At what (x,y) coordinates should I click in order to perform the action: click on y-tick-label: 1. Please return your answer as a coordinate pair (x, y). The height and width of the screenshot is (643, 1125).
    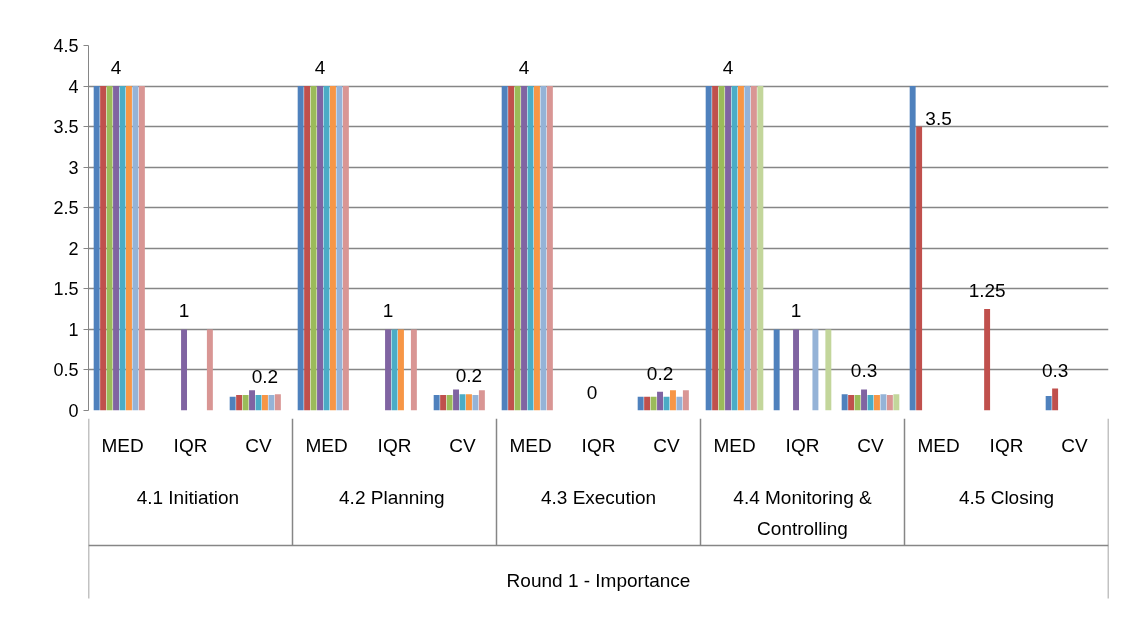
    Looking at the image, I should click on (73, 329).